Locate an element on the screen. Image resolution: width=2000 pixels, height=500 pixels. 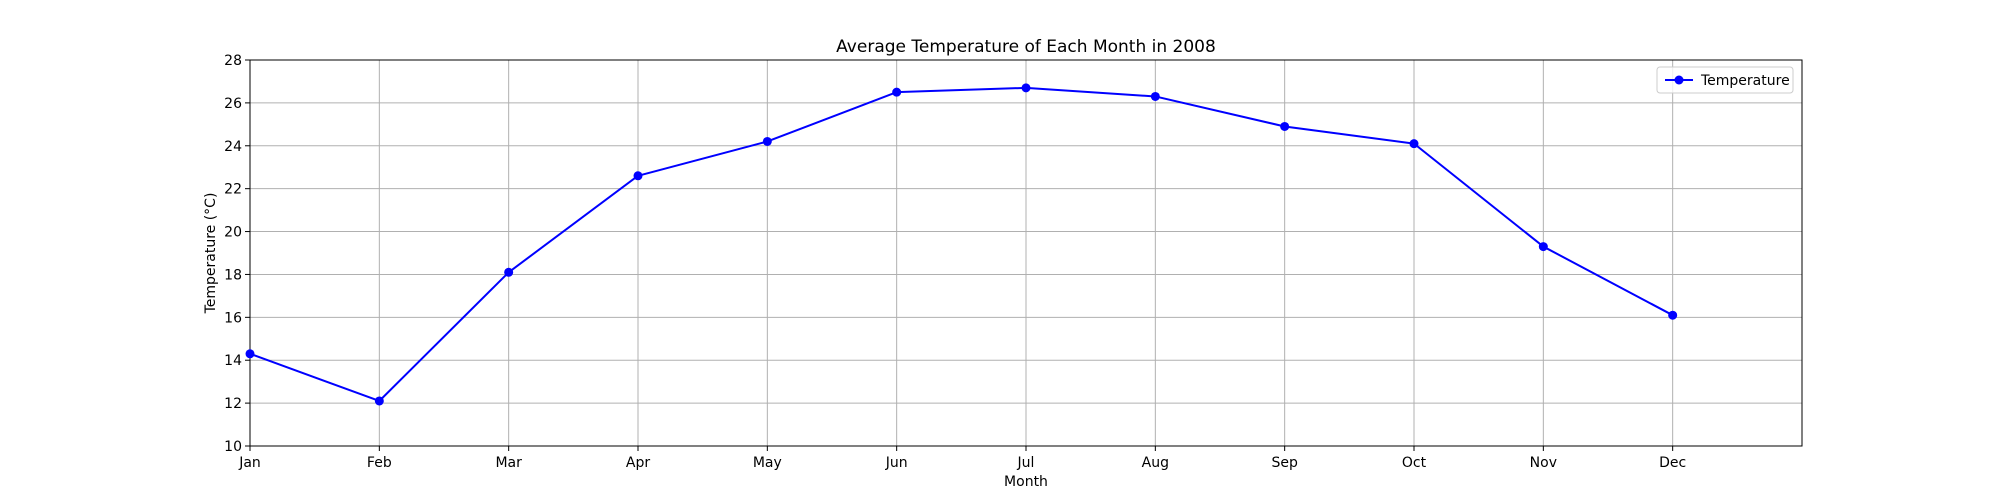
y-tick-label: 18 is located at coordinates (233, 275).